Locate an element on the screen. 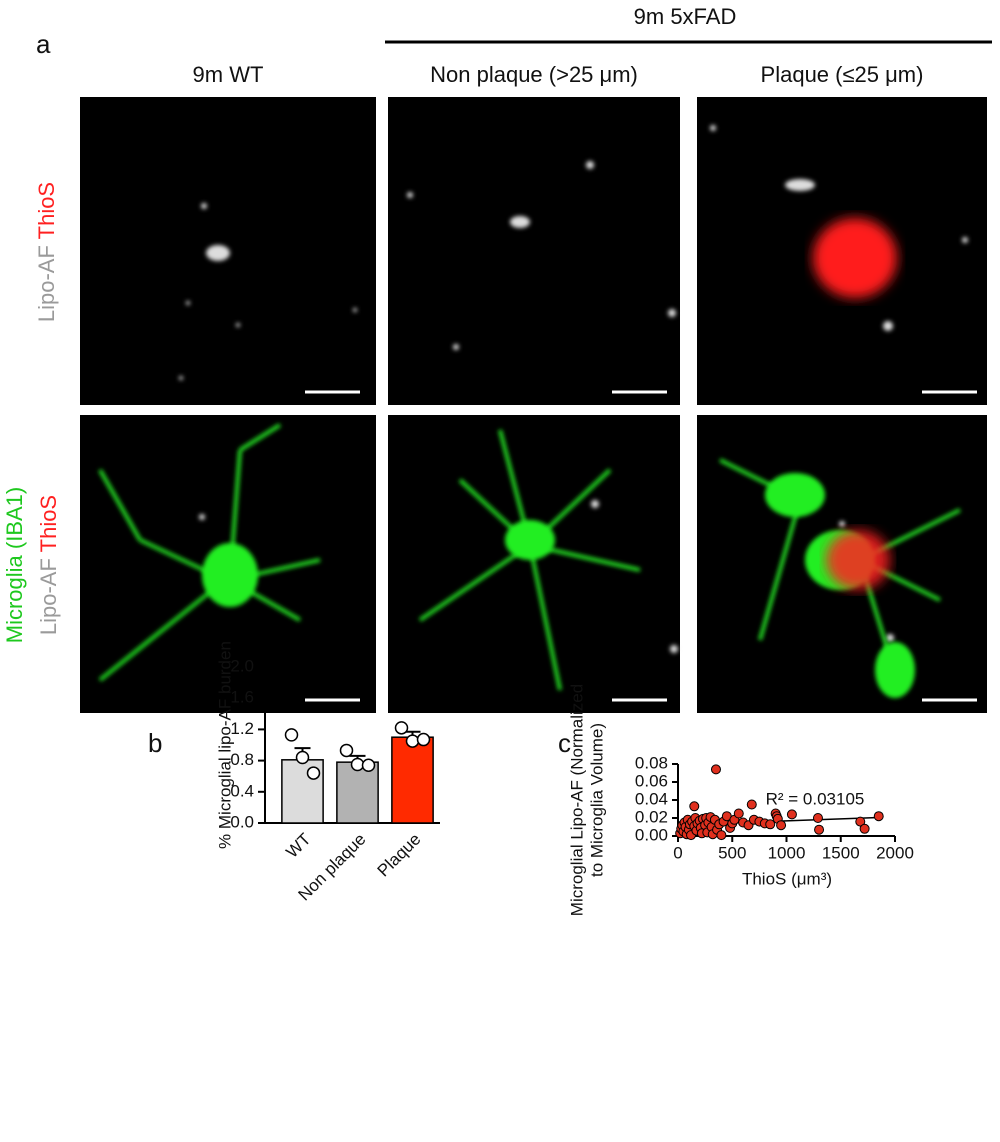 This screenshot has width=1000, height=1142. y-tick-label: 0.08 is located at coordinates (651, 762).